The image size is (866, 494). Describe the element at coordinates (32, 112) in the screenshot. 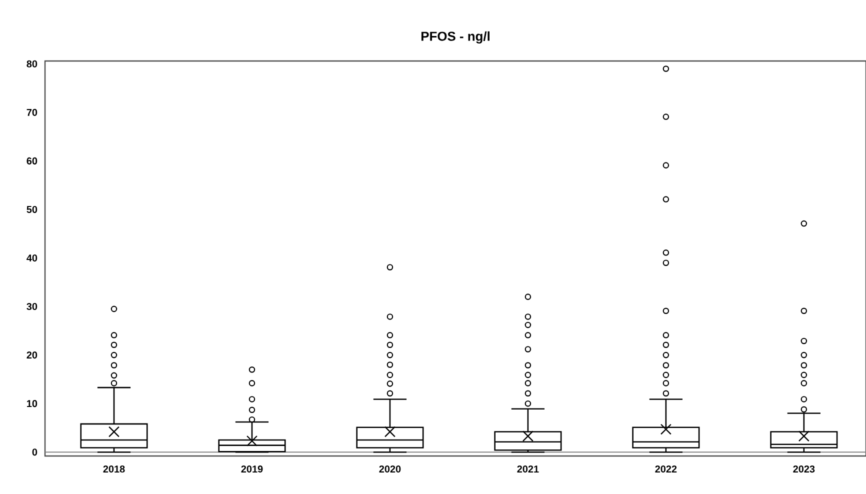

I see `y-tick-label: 70` at that location.